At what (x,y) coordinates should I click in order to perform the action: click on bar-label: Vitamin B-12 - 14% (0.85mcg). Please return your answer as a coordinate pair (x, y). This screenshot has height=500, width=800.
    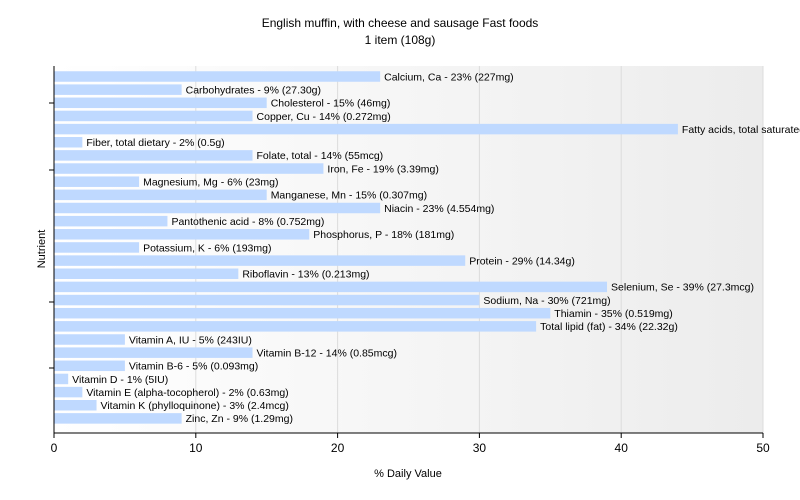
    Looking at the image, I should click on (327, 353).